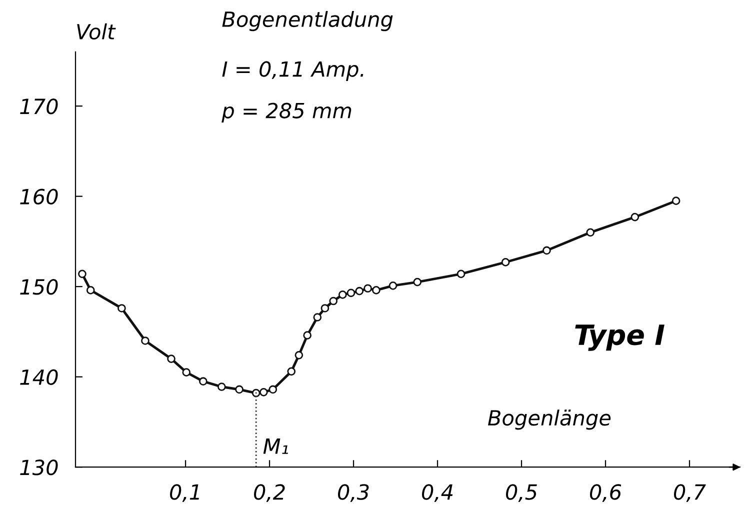  Describe the element at coordinates (275, 446) in the screenshot. I see `ref-line-label: M₁` at that location.